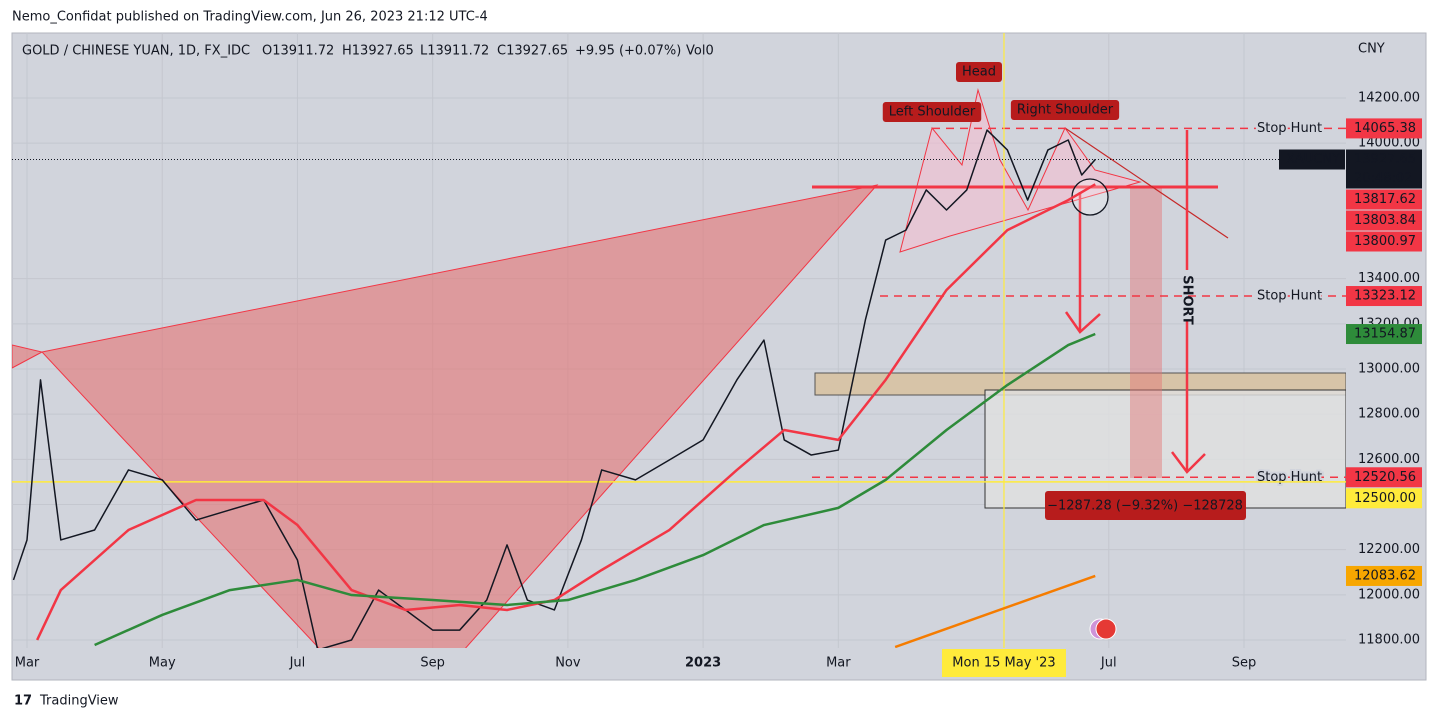  Describe the element at coordinates (1389, 549) in the screenshot. I see `y-tick-label: 12200.00` at that location.